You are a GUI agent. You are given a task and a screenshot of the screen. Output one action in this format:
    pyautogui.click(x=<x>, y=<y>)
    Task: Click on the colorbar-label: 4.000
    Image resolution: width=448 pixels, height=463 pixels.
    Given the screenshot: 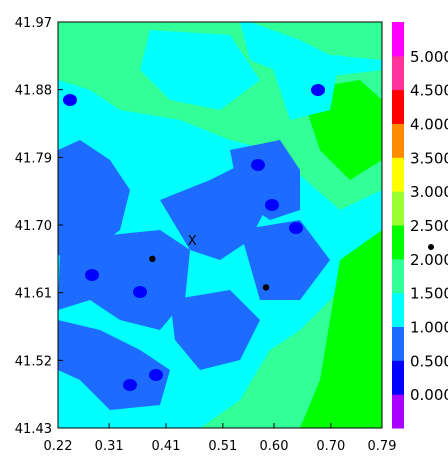 What is the action you would take?
    pyautogui.click(x=429, y=125)
    